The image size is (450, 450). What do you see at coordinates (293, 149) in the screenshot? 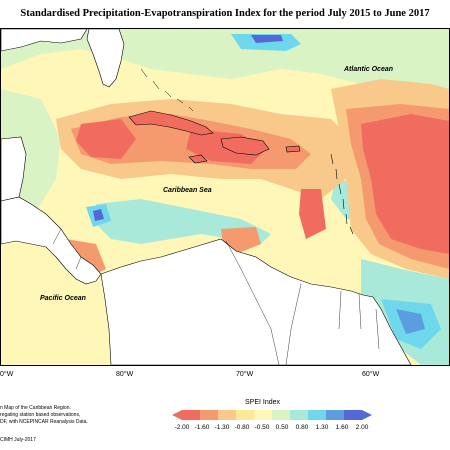
I see `puerto-rico-island` at bounding box center [293, 149].